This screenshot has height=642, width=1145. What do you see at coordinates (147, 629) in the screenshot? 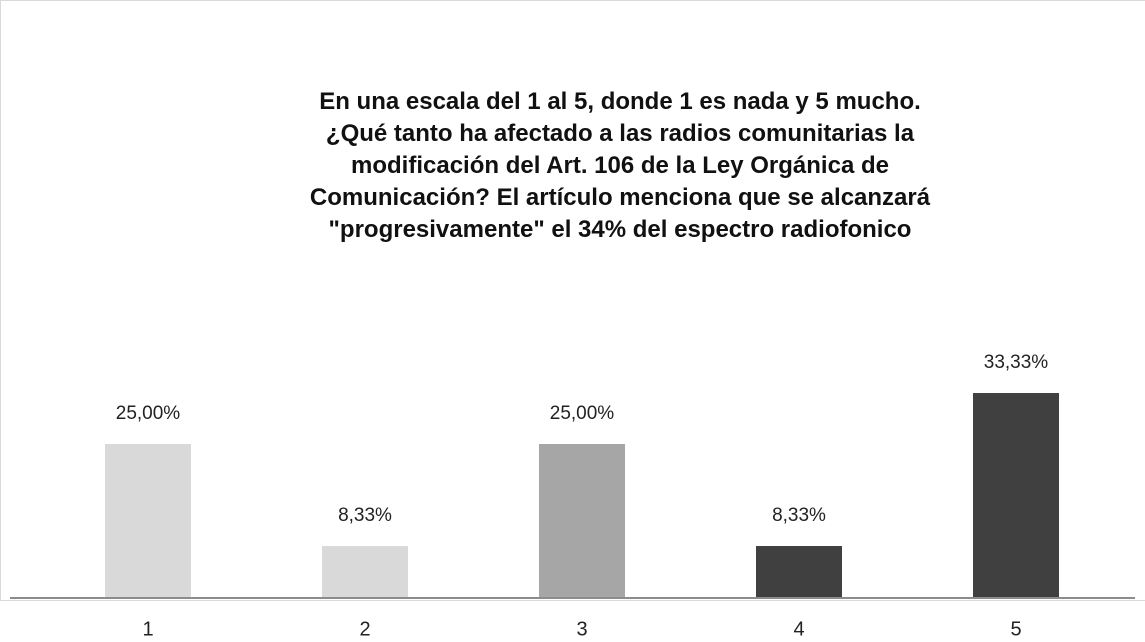
I see `x-tick-label: 1` at bounding box center [147, 629].